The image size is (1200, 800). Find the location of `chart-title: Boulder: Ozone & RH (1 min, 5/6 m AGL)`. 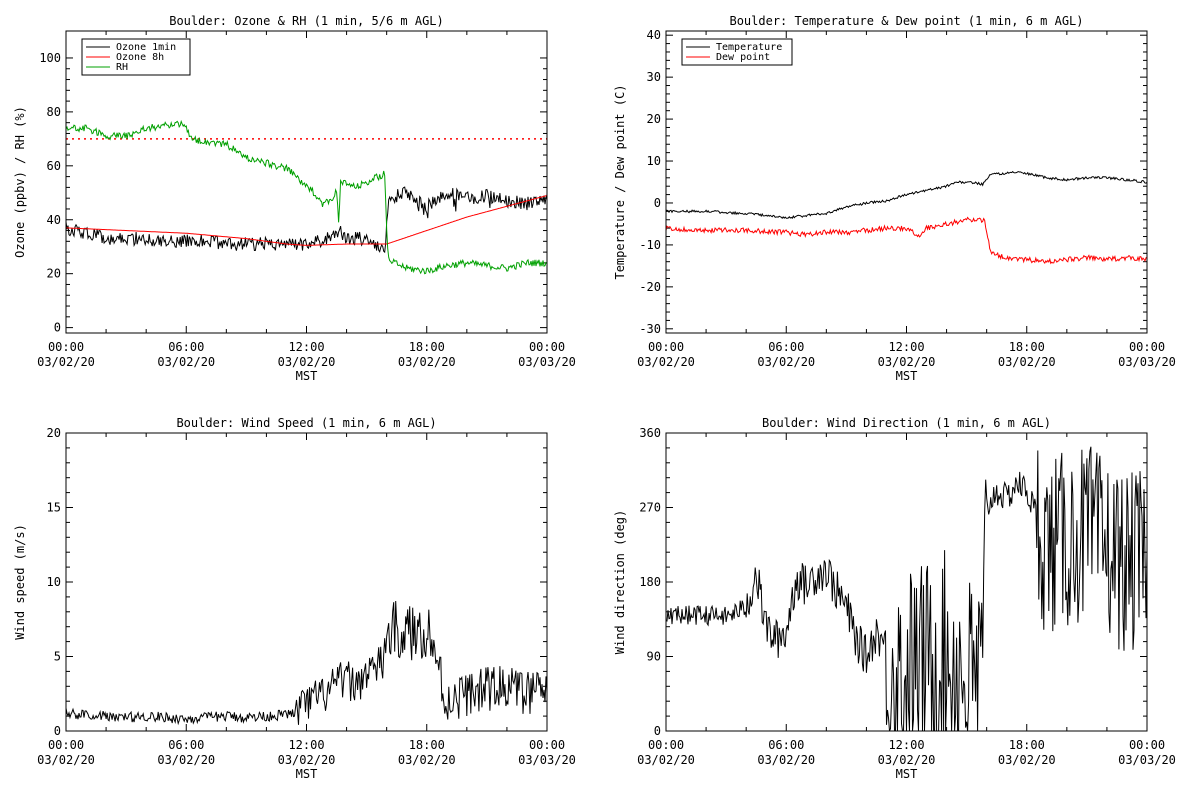

chart-title: Boulder: Ozone & RH (1 min, 5/6 m AGL) is located at coordinates (306, 21).